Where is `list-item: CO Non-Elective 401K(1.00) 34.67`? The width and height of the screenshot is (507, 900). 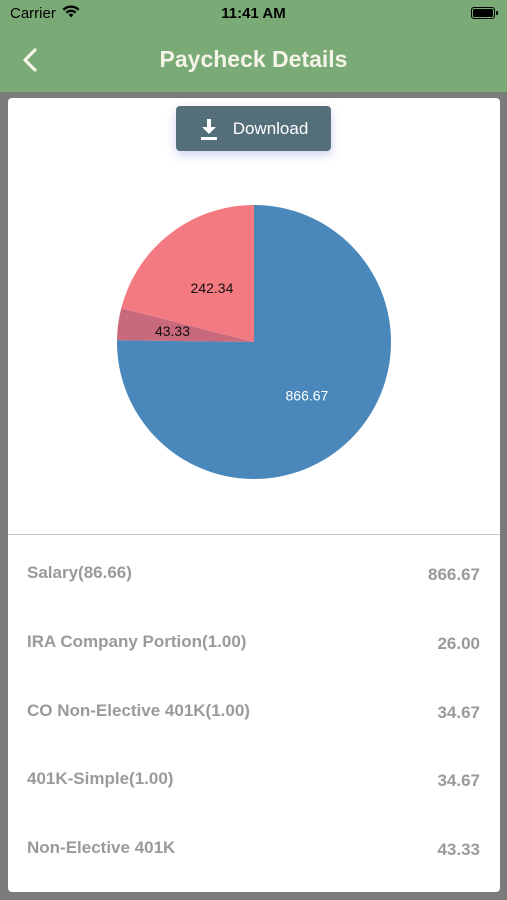 list-item: CO Non-Elective 401K(1.00) 34.67 is located at coordinates (254, 721).